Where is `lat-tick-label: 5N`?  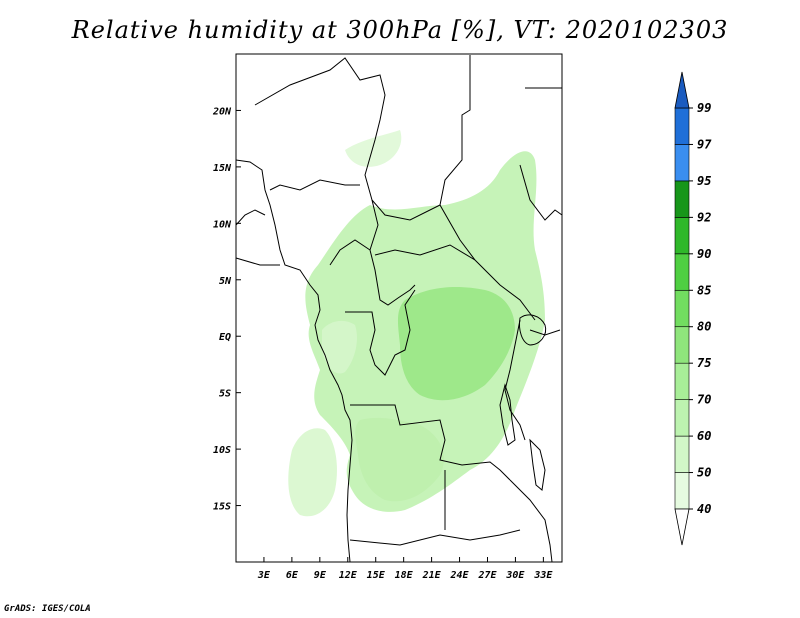
lat-tick-label: 5N is located at coordinates (225, 281).